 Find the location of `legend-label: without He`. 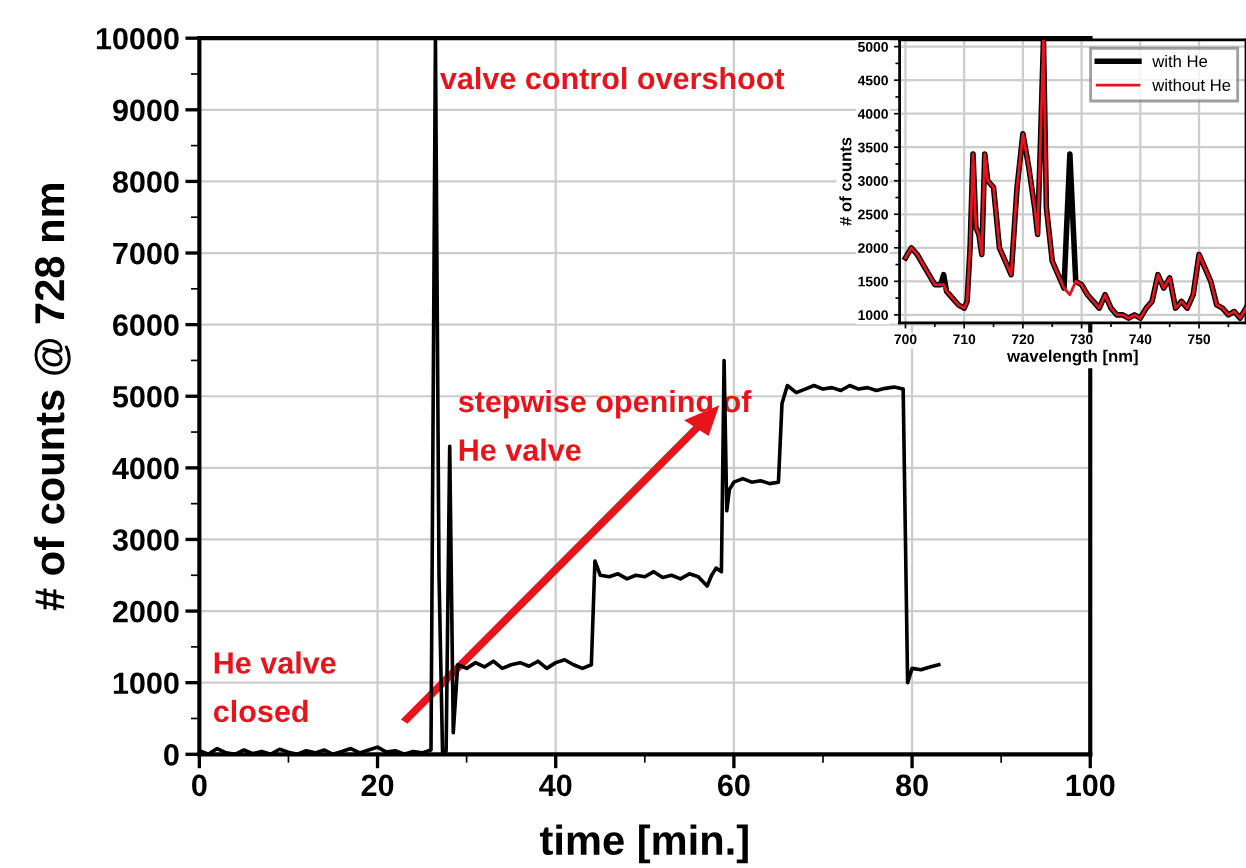

legend-label: without He is located at coordinates (1191, 85).